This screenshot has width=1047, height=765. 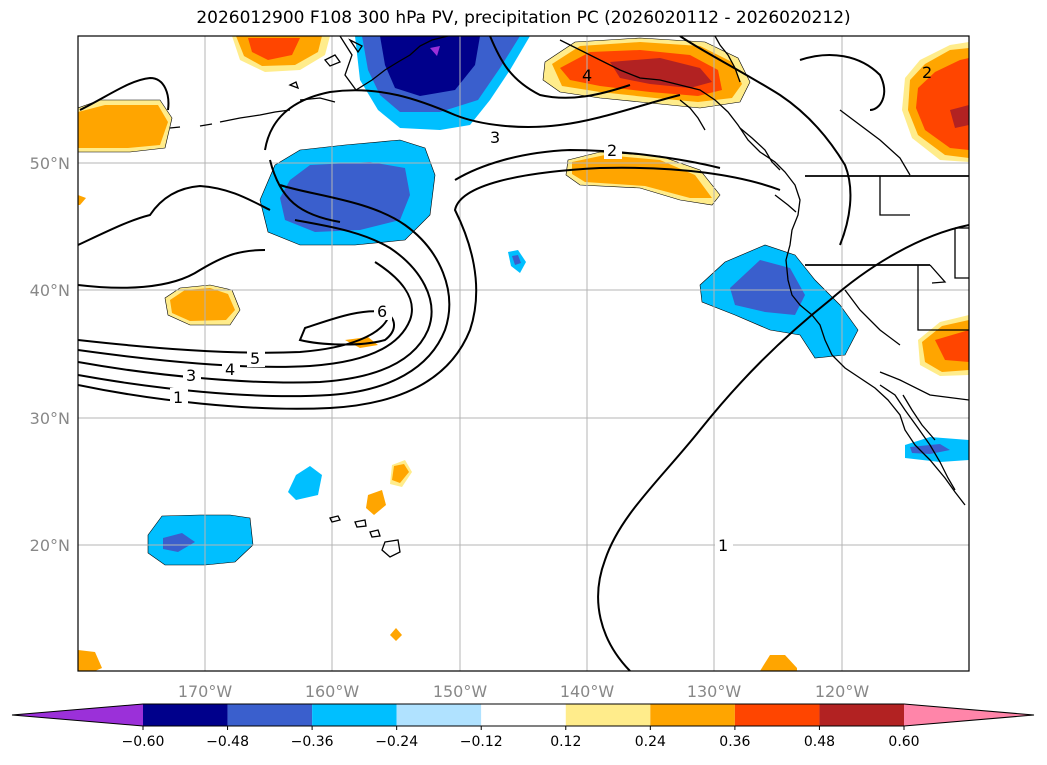 I want to click on contour-label: 6, so click(x=382, y=311).